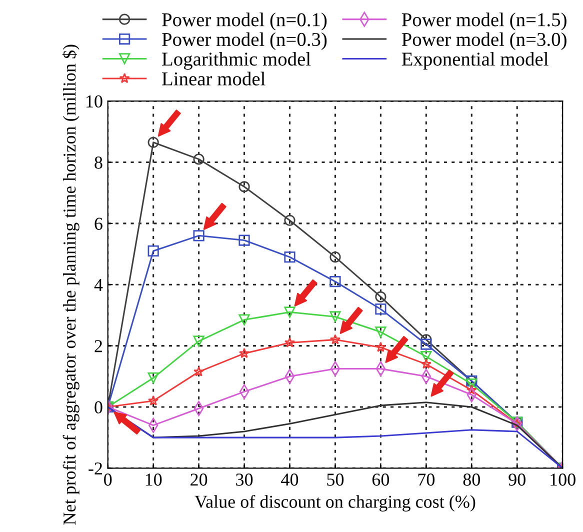 The width and height of the screenshot is (583, 532). Describe the element at coordinates (199, 480) in the screenshot. I see `x-tick-label: 20` at that location.